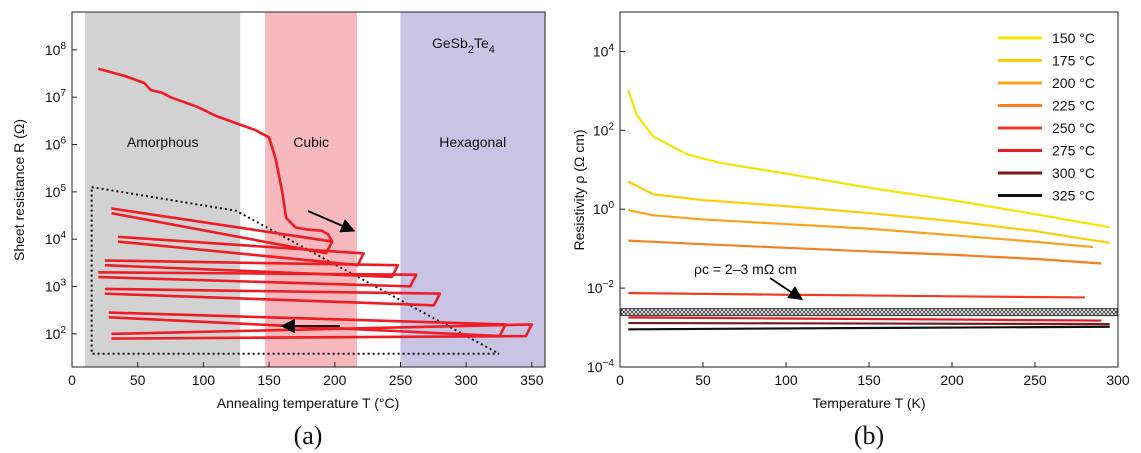 This screenshot has width=1141, height=453. I want to click on phase-label-cubic: Cubic, so click(311, 142).